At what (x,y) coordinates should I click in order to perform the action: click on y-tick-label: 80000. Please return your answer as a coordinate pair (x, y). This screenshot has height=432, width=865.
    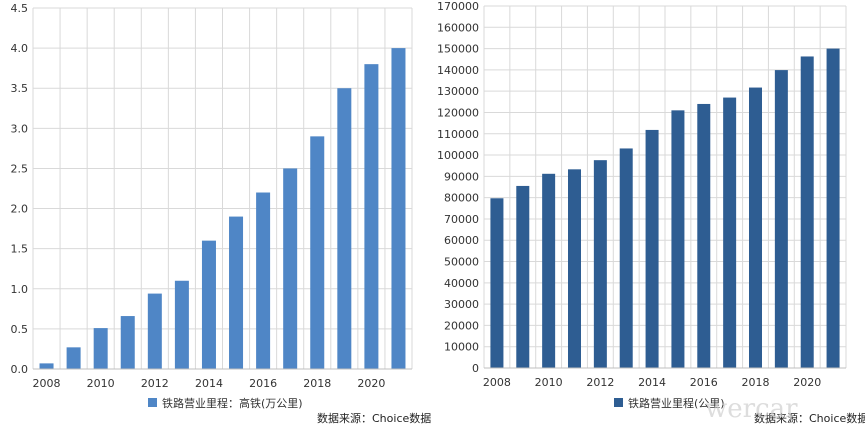
    Looking at the image, I should click on (461, 198).